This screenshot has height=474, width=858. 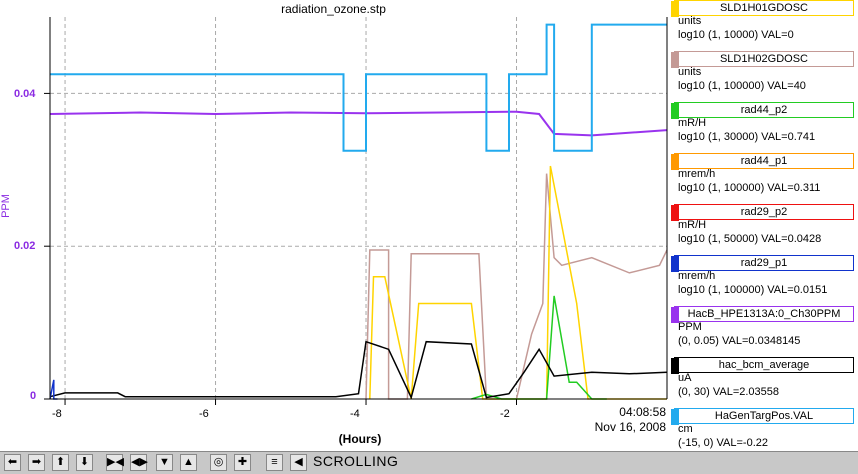 What do you see at coordinates (690, 327) in the screenshot?
I see `legend-units: PPM` at bounding box center [690, 327].